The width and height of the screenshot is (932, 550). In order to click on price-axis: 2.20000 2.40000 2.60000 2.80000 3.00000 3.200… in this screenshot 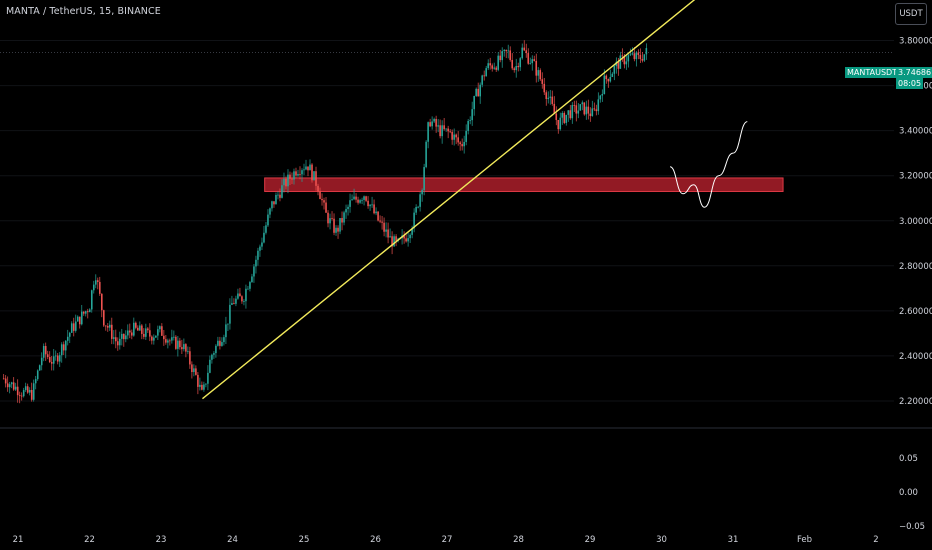, I will do `click(915, 222)`.